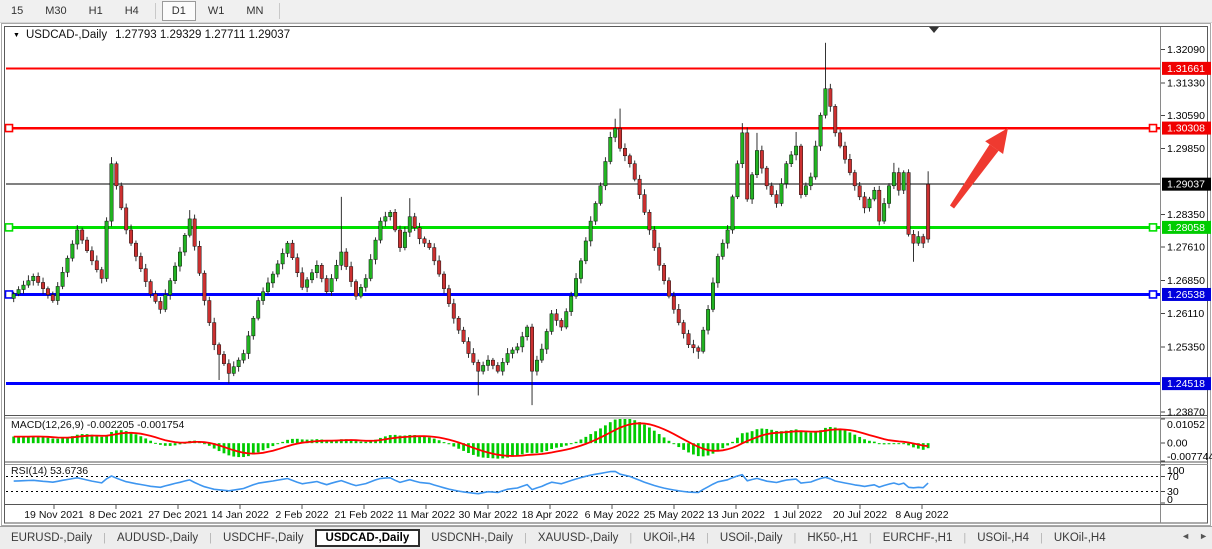  I want to click on date-label: 25 May 2022, so click(674, 515).